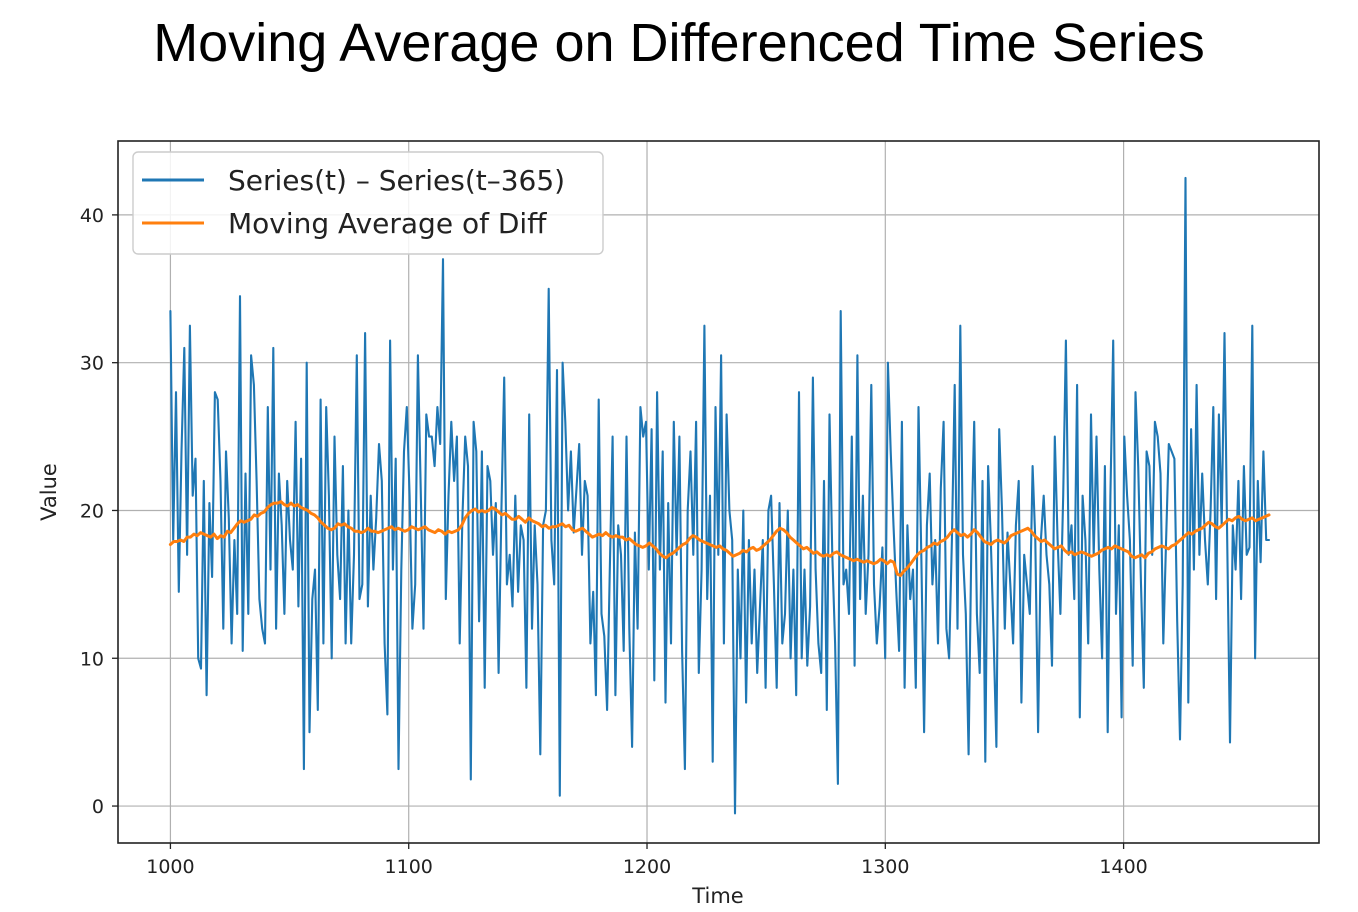  What do you see at coordinates (717, 896) in the screenshot?
I see `x-axis-label: Time` at bounding box center [717, 896].